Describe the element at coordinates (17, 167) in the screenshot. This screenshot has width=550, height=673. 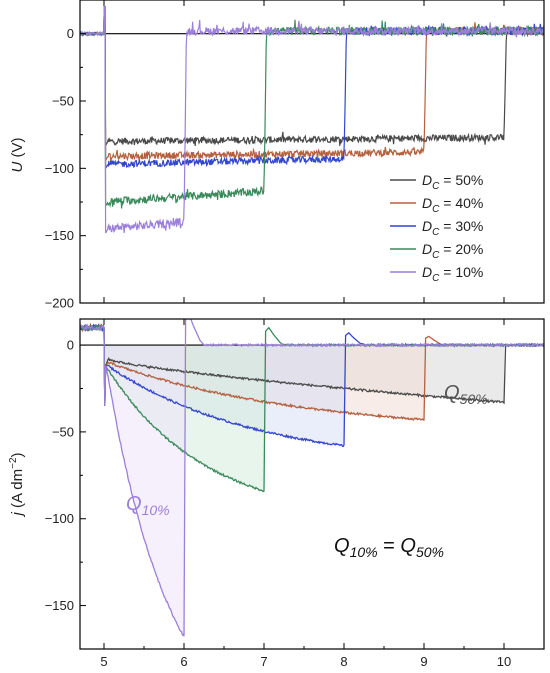
I see `voltage-y-symbol: U` at that location.